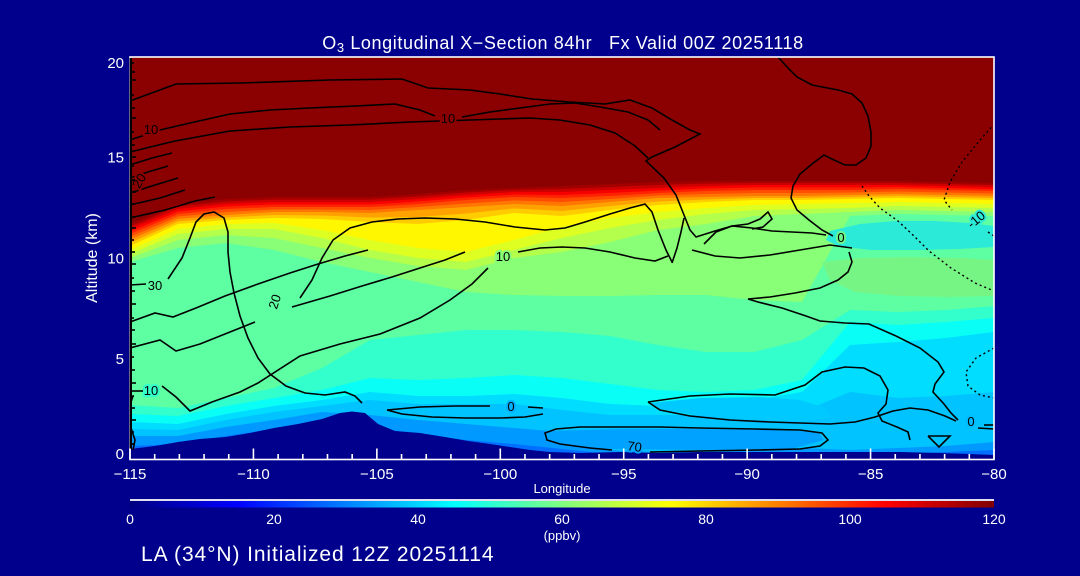  I want to click on svg-text: (ppbv), so click(562, 535).